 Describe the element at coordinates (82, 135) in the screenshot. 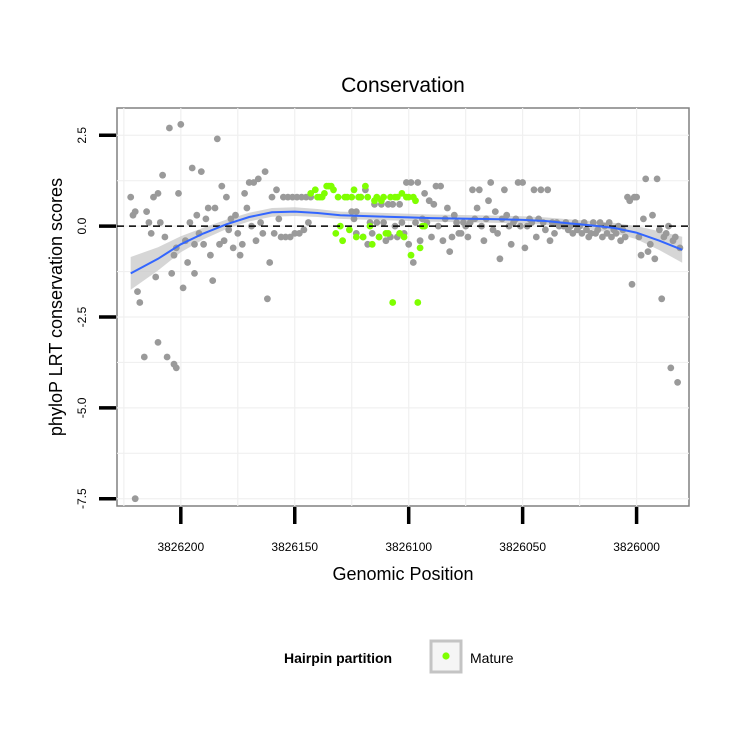

I see `y-tick-label: 2.5` at that location.